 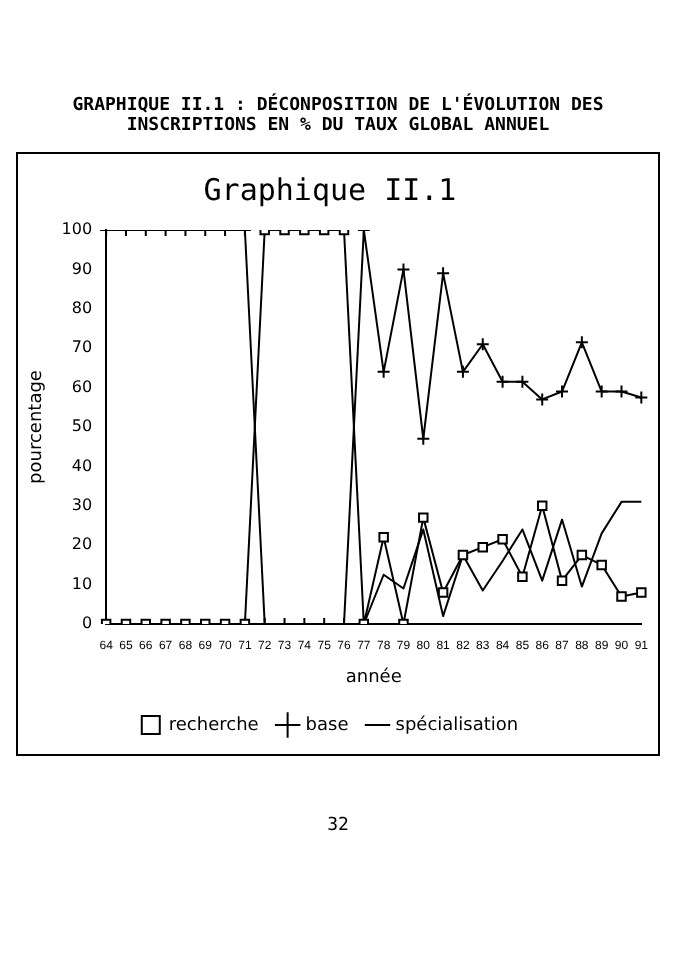 What do you see at coordinates (374, 676) in the screenshot?
I see `x-axis-title: année` at bounding box center [374, 676].